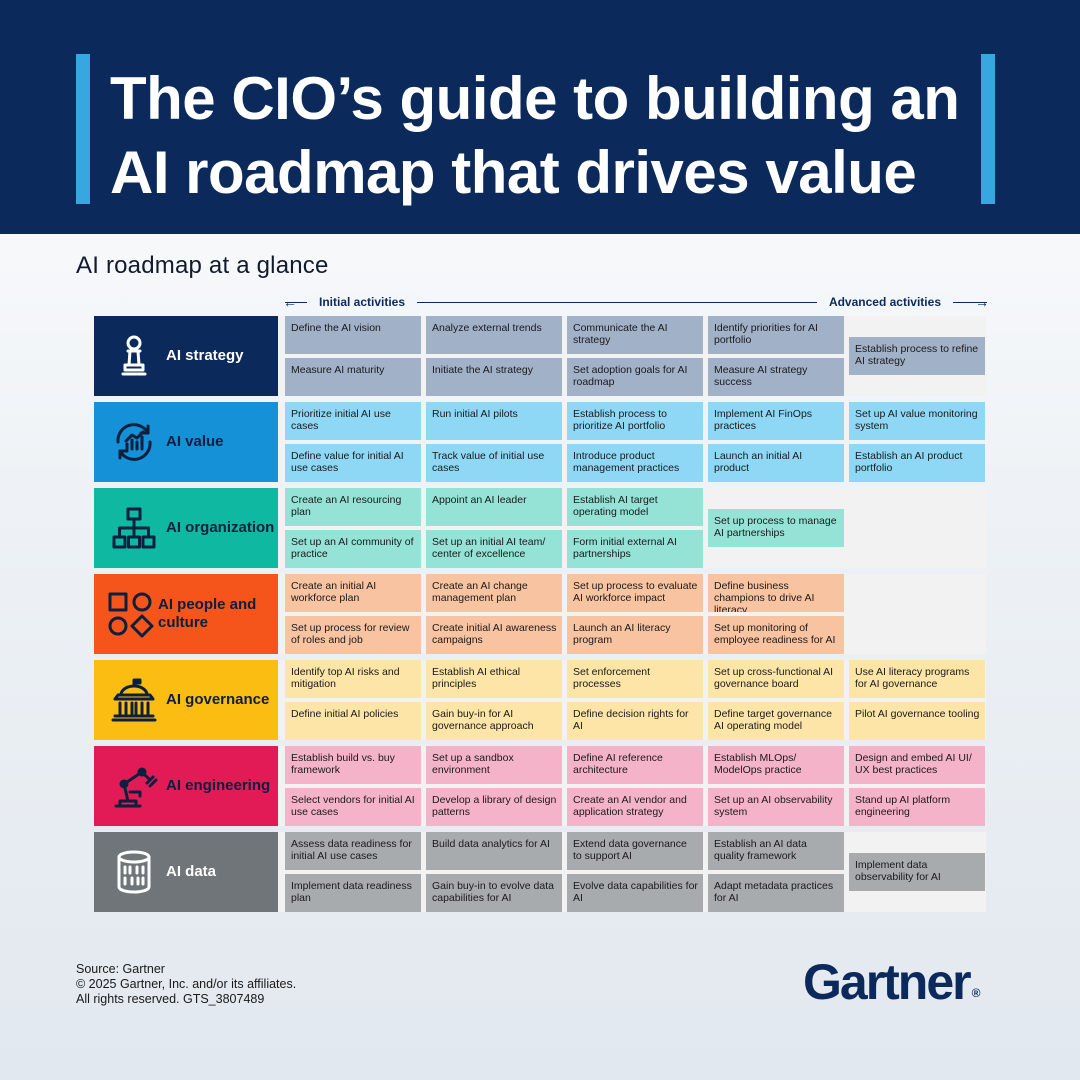  I want to click on row-label-text: AI value, so click(195, 441).